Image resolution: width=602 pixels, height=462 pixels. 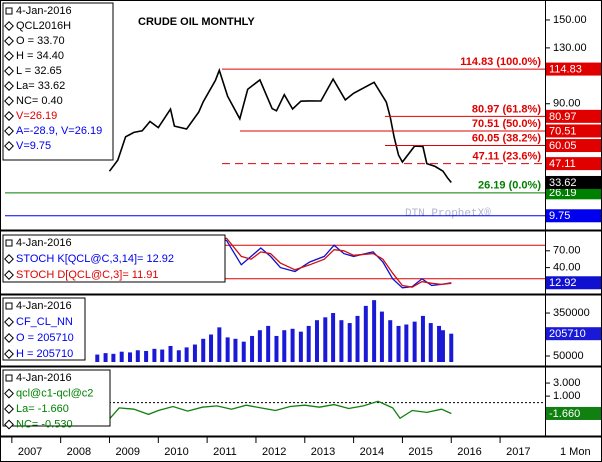 What do you see at coordinates (40, 56) in the screenshot?
I see `info-text: H = 34.40` at bounding box center [40, 56].